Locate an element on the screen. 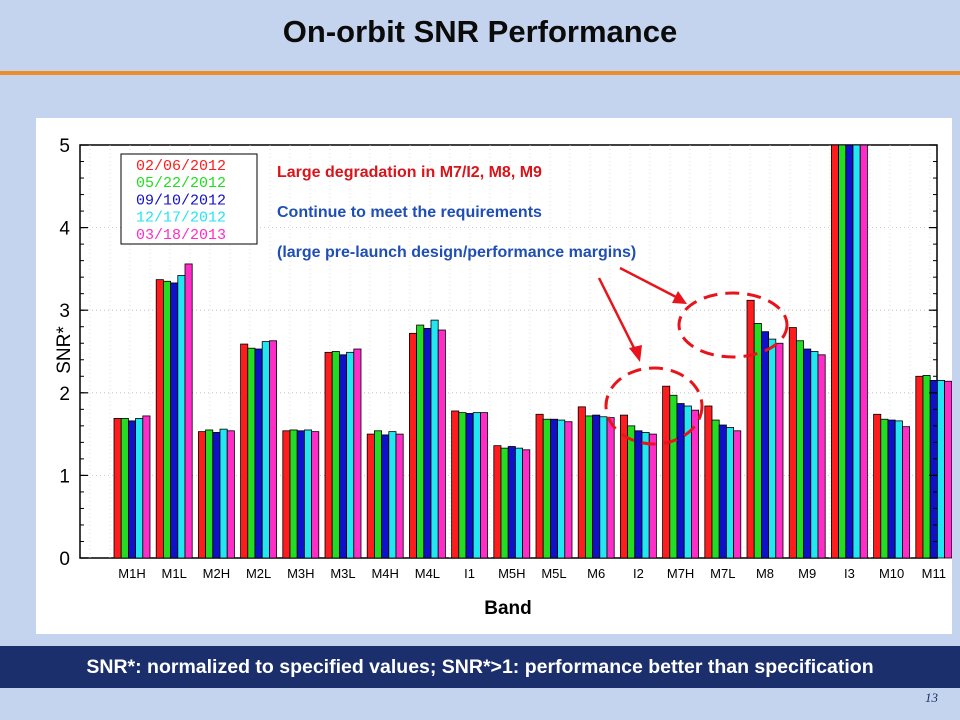  legend-entry: 09/10/2012 is located at coordinates (181, 200).